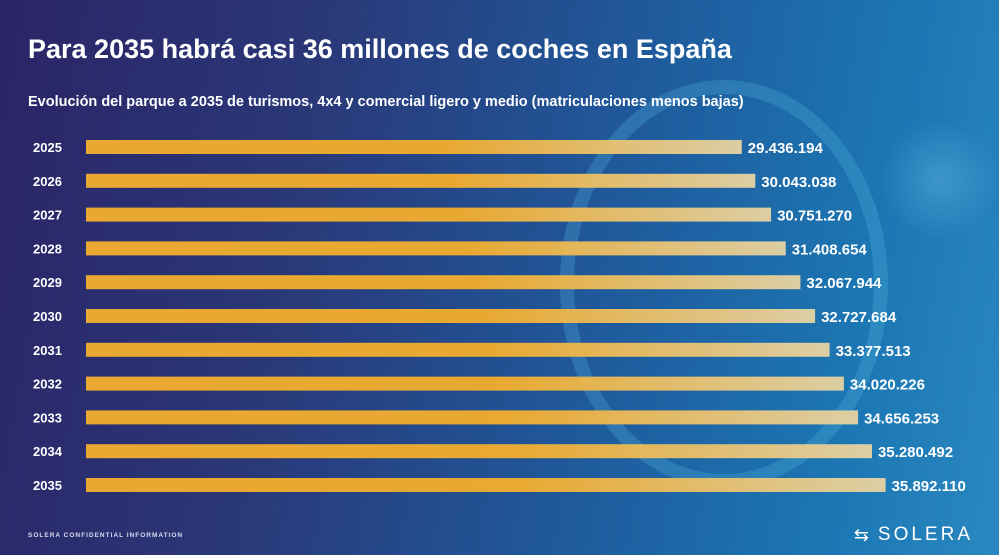 The height and width of the screenshot is (555, 999). I want to click on bar-2029, so click(443, 282).